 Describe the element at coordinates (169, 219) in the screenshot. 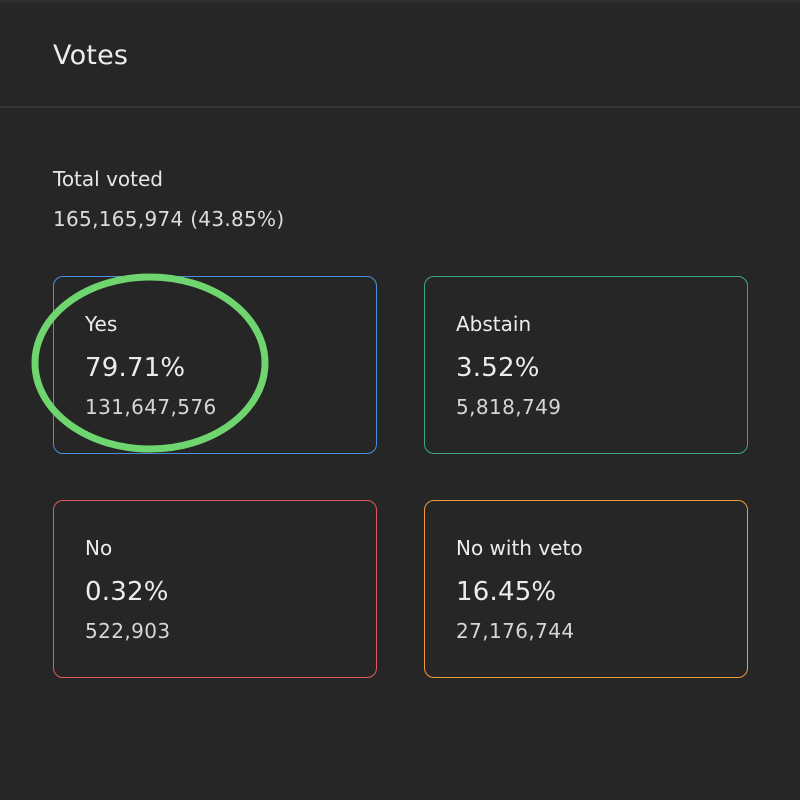

I see `total-voted-value: 165,165,974 (43.85%)` at that location.